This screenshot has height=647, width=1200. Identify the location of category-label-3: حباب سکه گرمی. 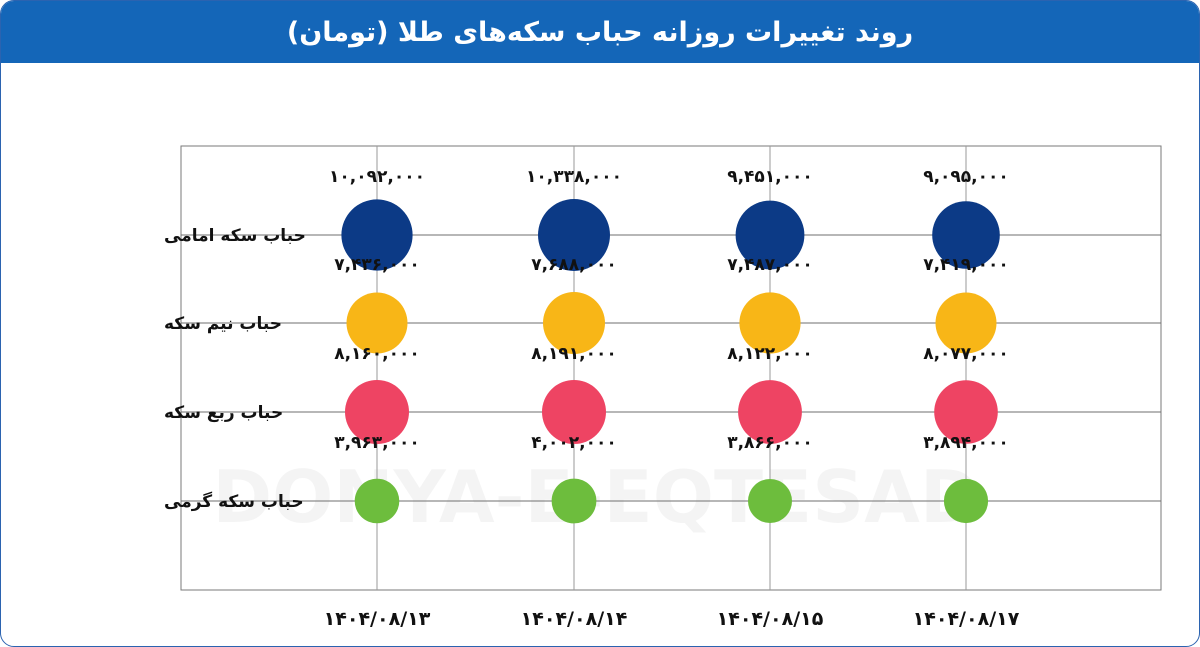
(234, 501).